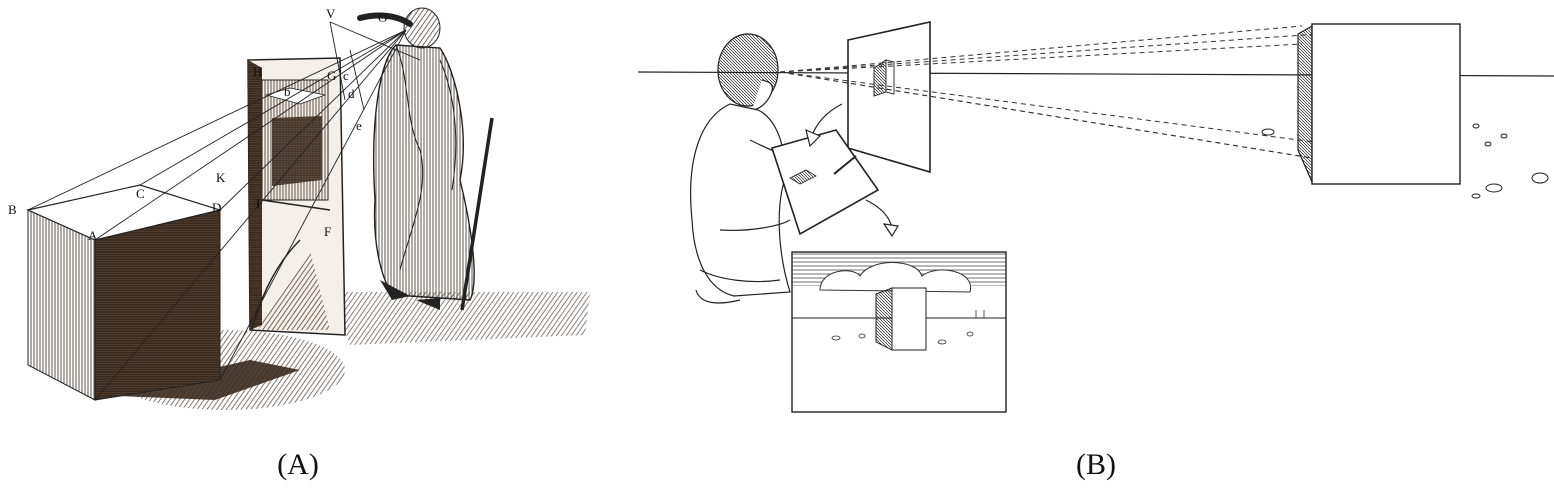  Describe the element at coordinates (813, 138) in the screenshot. I see `arrow-to-board-head` at that location.